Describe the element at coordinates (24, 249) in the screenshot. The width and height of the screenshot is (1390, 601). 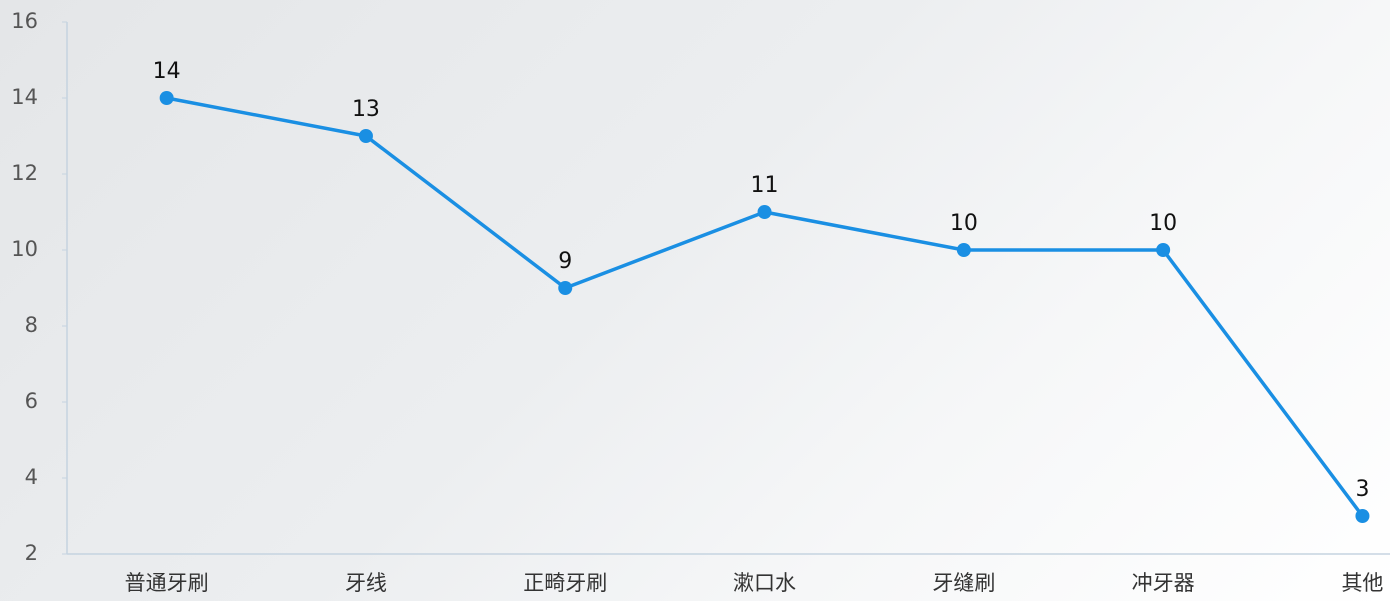
I see `y-tick-label: 10` at that location.